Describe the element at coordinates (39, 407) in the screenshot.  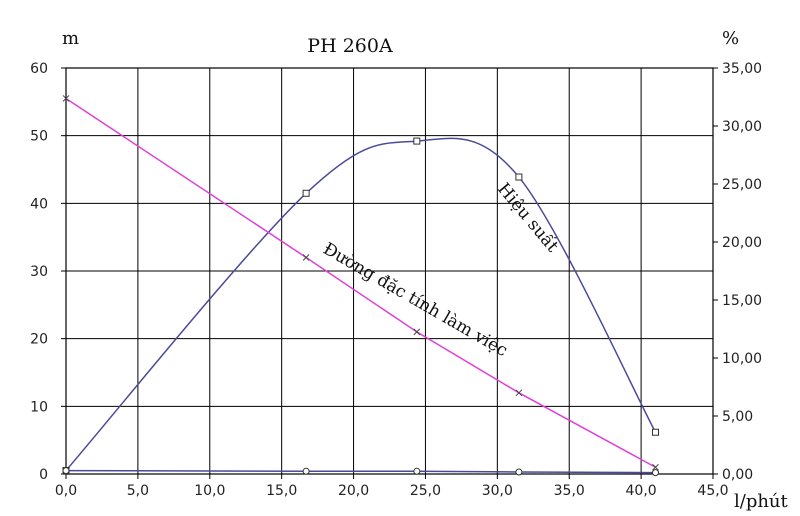
I see `y-left-tick-label: 10` at that location.